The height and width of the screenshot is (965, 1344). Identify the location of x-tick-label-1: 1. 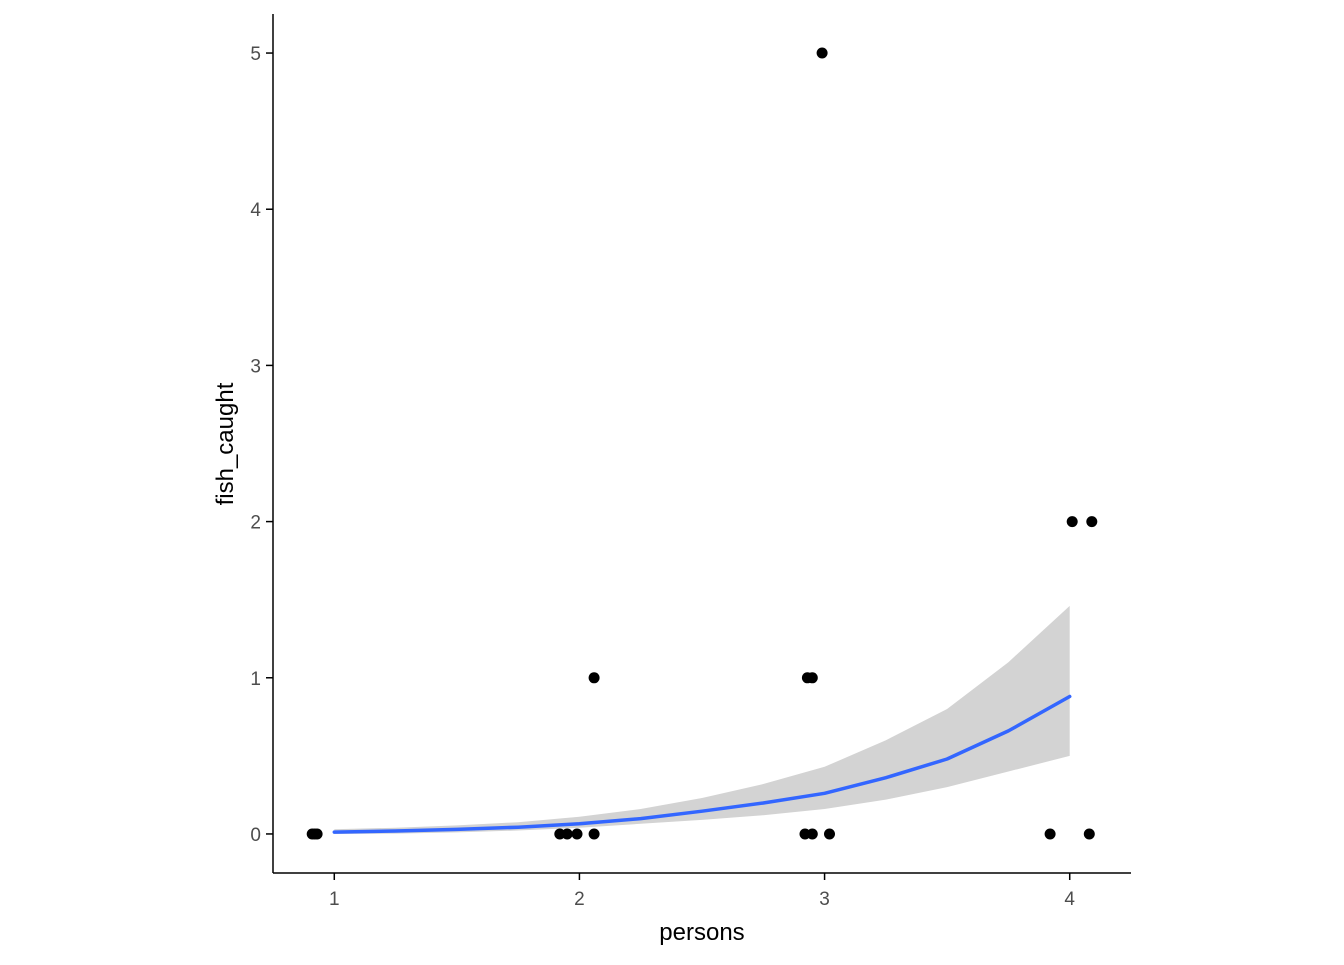
(334, 899).